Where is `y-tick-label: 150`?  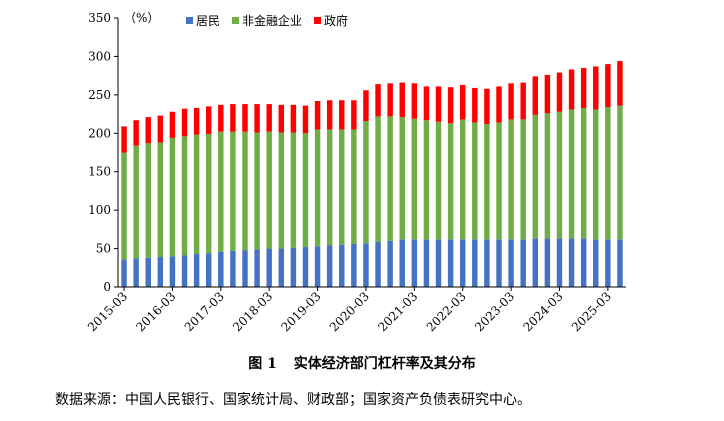 y-tick-label: 150 is located at coordinates (99, 172).